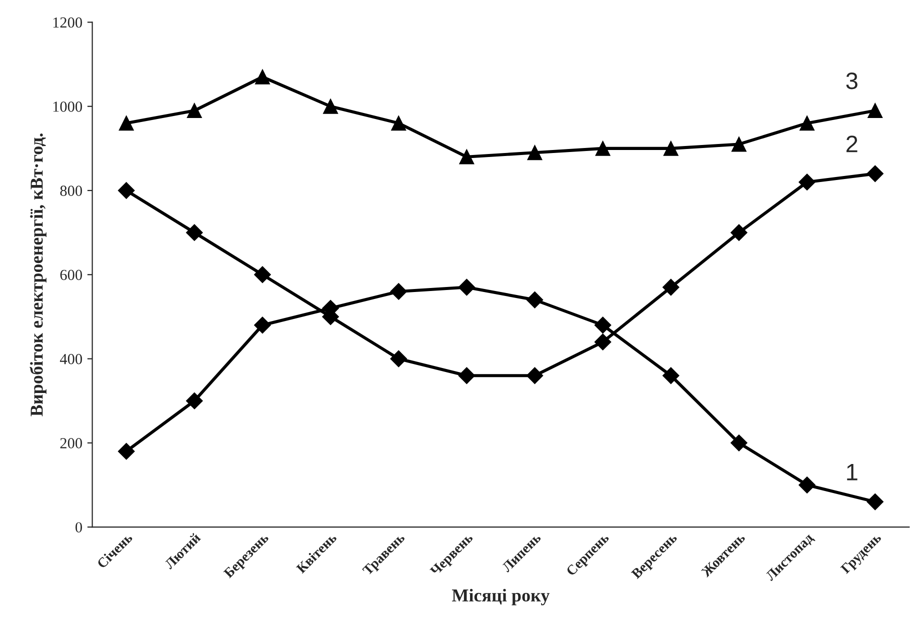 This screenshot has height=635, width=923. Describe the element at coordinates (852, 472) in the screenshot. I see `series-label: 1` at that location.